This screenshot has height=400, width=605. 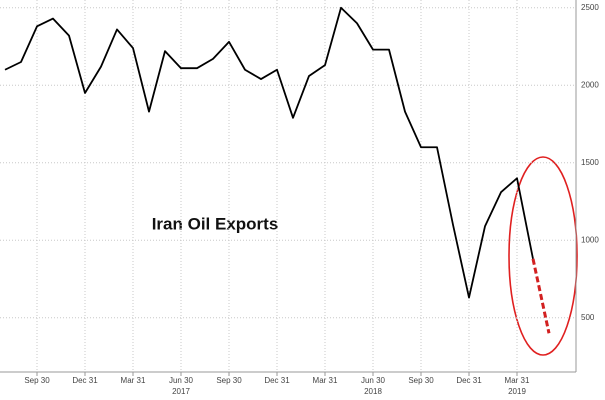 What do you see at coordinates (543, 256) in the screenshot?
I see `highlight-ellipse` at bounding box center [543, 256].